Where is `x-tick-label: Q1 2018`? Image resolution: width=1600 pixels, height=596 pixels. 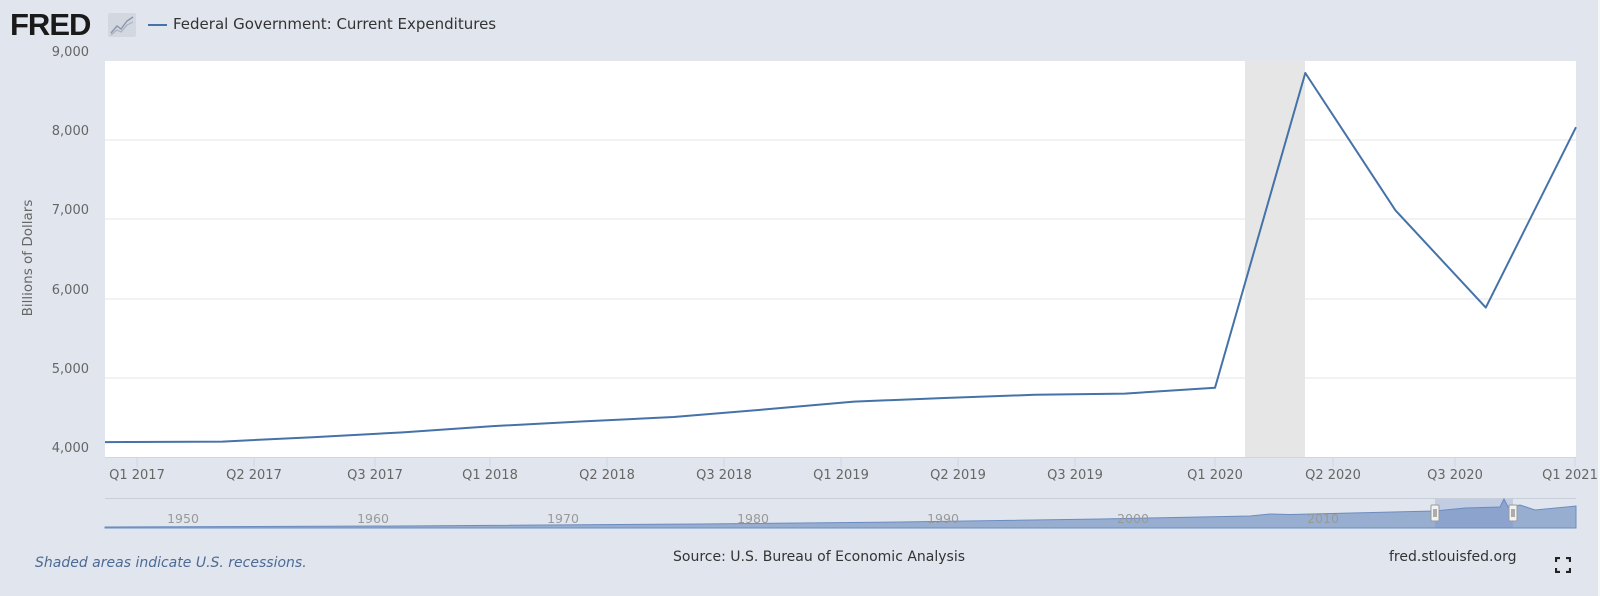
x-tick-label: Q1 2018 is located at coordinates (490, 475).